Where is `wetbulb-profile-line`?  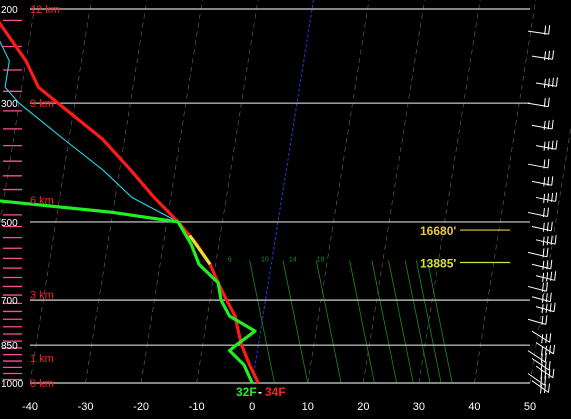 wetbulb-profile-line is located at coordinates (89, 131).